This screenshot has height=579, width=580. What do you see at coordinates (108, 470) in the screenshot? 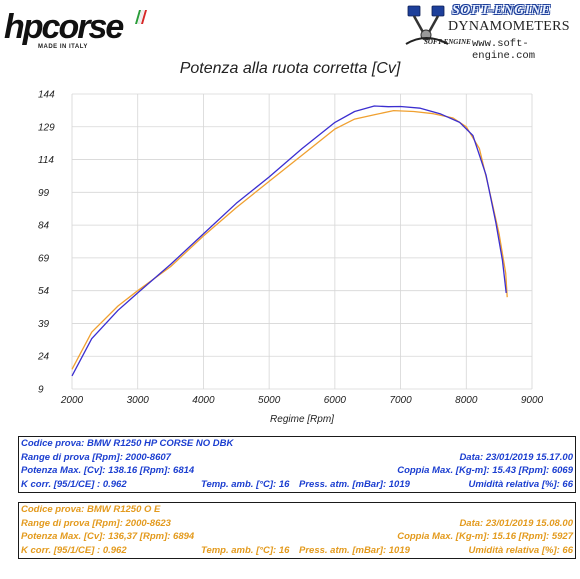
I see `run1-power: Potenza Max. [Cv]: 138.16 [Rpm]: 6814` at bounding box center [108, 470].